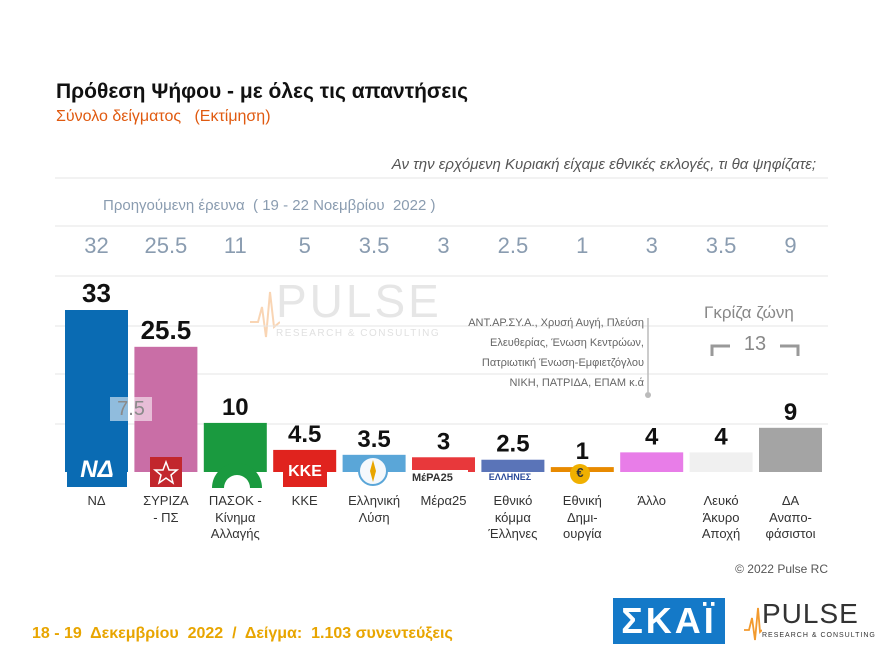  Describe the element at coordinates (790, 500) in the screenshot. I see `category-label-line: ΔΑ` at that location.